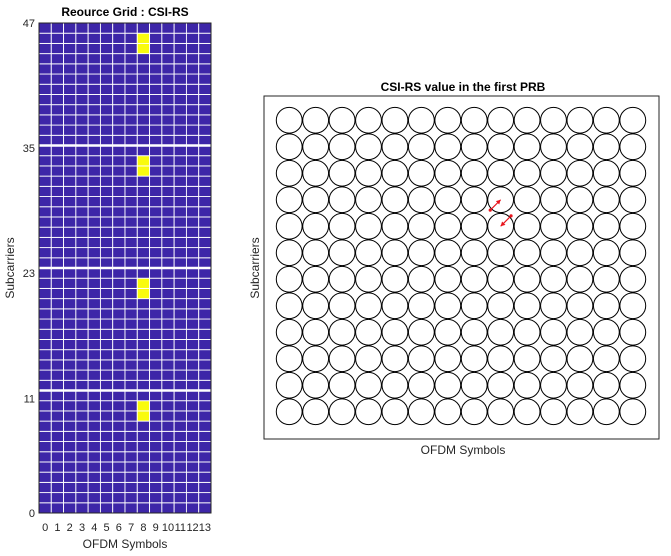 This screenshot has width=671, height=556. What do you see at coordinates (94, 528) in the screenshot?
I see `x-tick-label: 4` at bounding box center [94, 528].